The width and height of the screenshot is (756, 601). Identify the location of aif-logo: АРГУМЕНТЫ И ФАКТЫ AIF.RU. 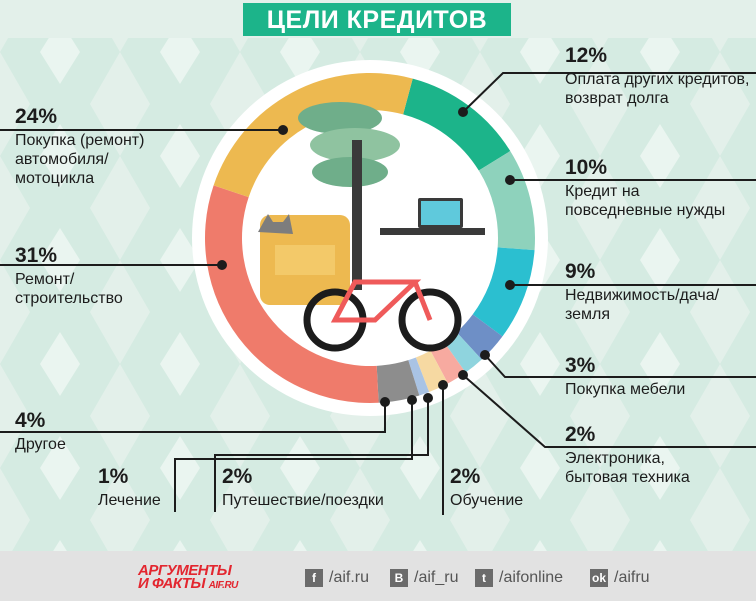
(188, 577).